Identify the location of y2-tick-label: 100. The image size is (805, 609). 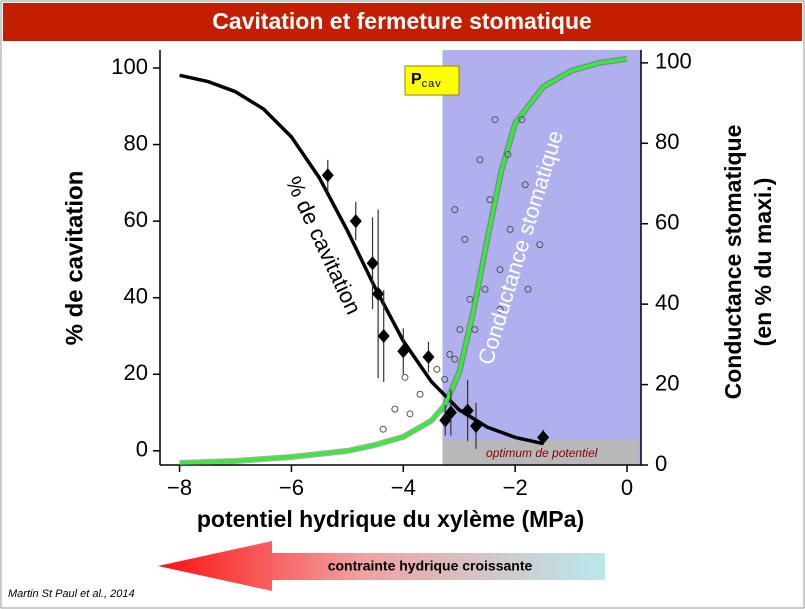
(673, 61).